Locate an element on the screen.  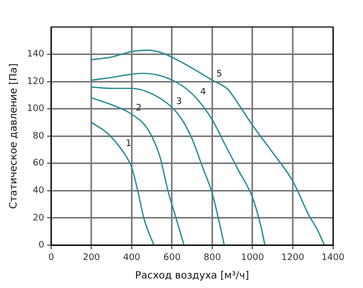
y-tick-label: 60 is located at coordinates (38, 163).